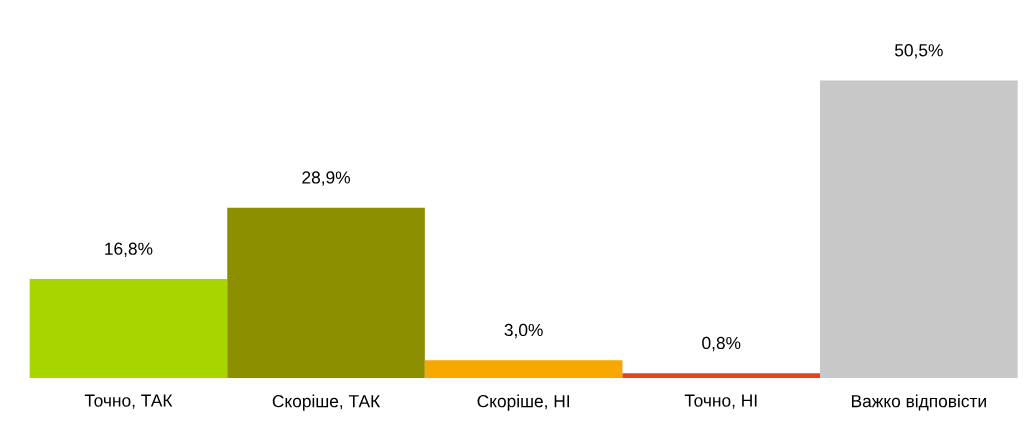 This screenshot has height=425, width=1024. What do you see at coordinates (918, 51) in the screenshot?
I see `data-label: 50,5%` at bounding box center [918, 51].